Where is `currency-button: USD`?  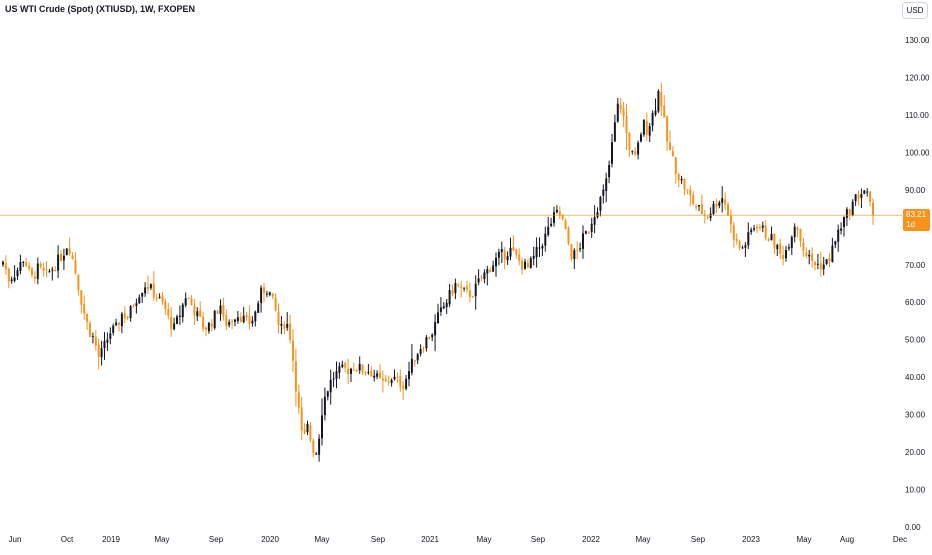 currency-button: USD is located at coordinates (915, 10).